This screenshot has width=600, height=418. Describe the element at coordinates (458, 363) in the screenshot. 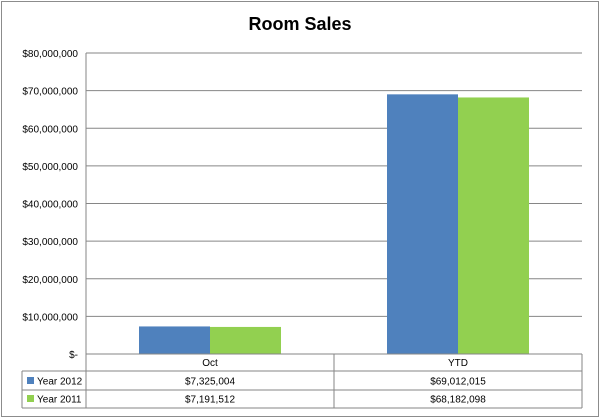

I see `x-tick-label: YTD` at that location.